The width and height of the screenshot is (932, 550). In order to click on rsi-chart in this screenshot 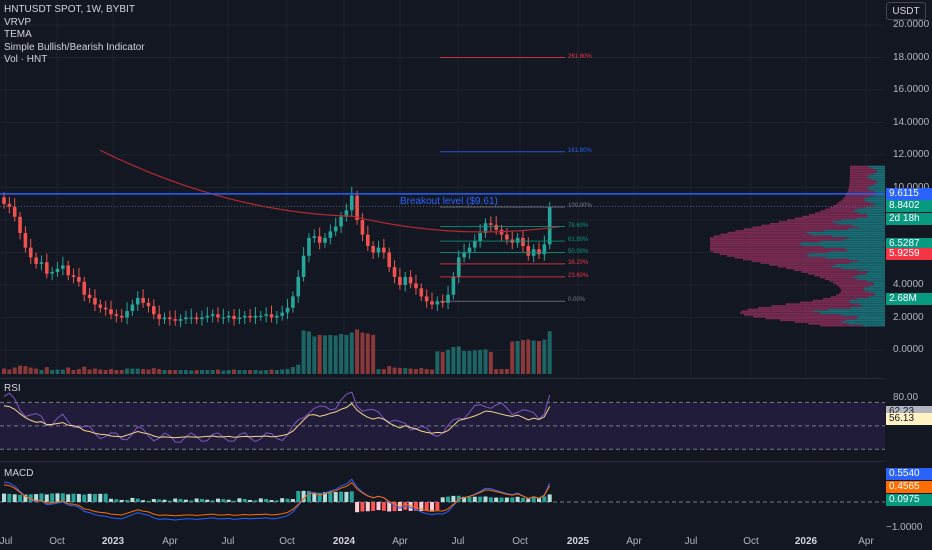, I will do `click(466, 420)`.